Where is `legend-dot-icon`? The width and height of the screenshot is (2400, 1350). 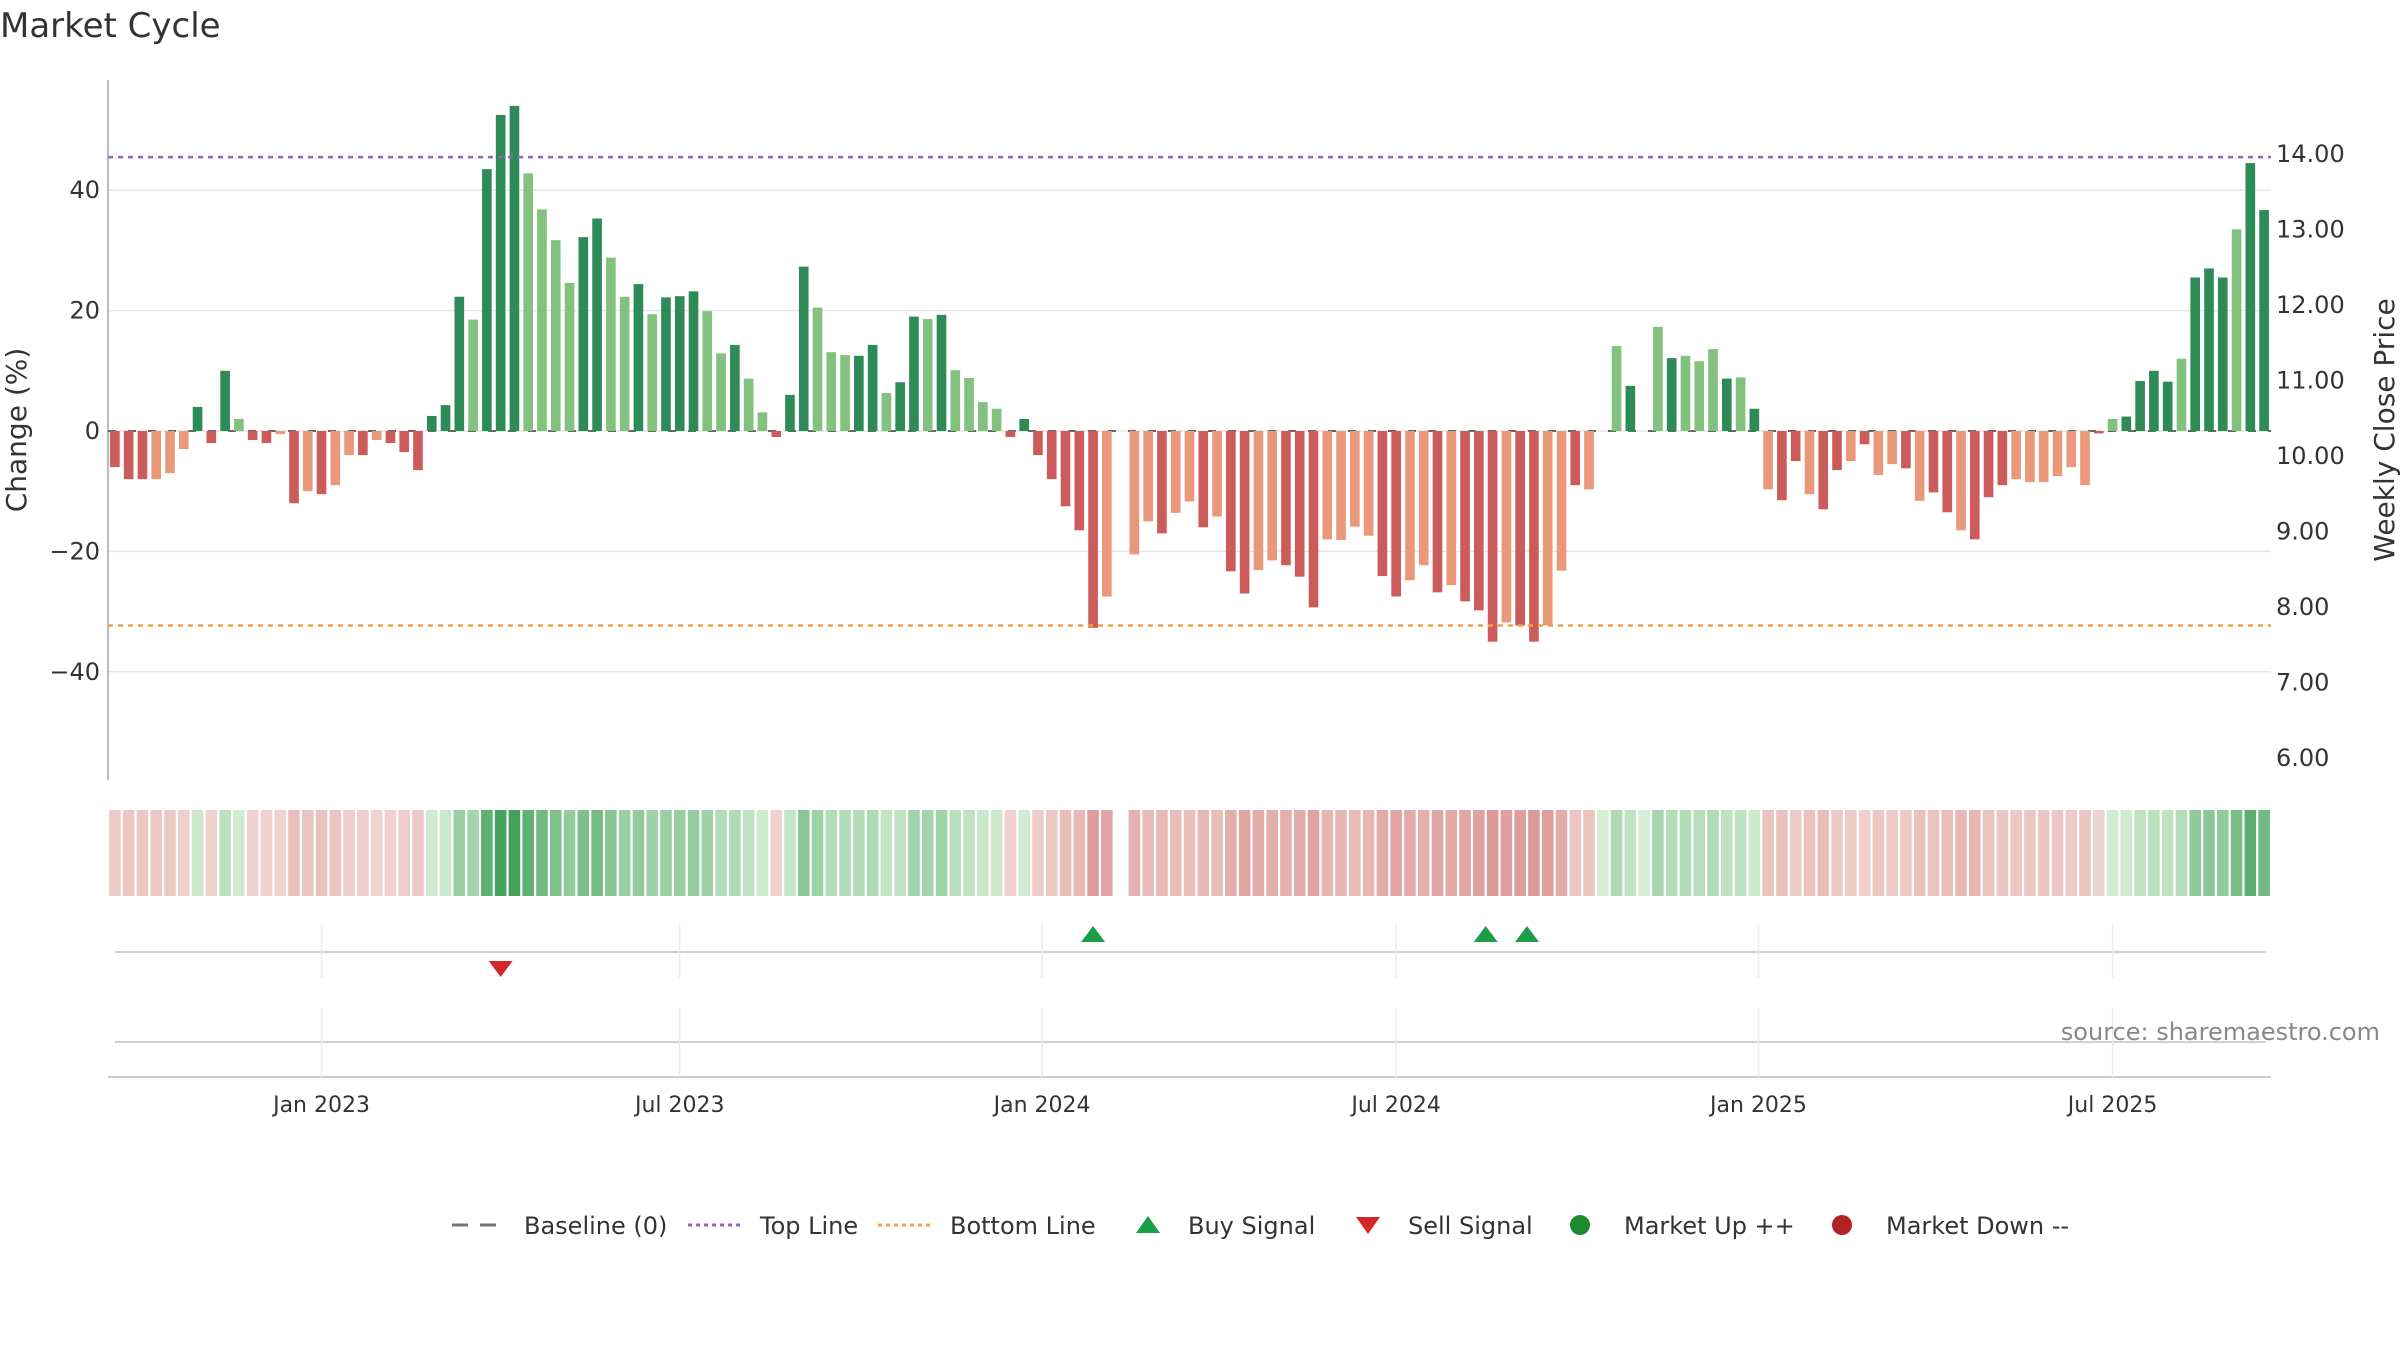 legend-dot-icon is located at coordinates (1580, 1225).